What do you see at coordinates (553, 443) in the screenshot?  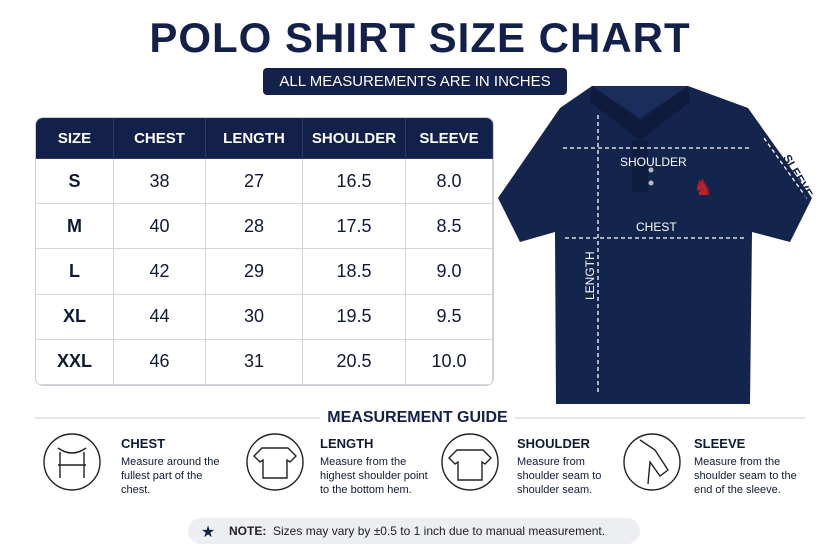 I see `guide-item-title: SHOULDER` at bounding box center [553, 443].